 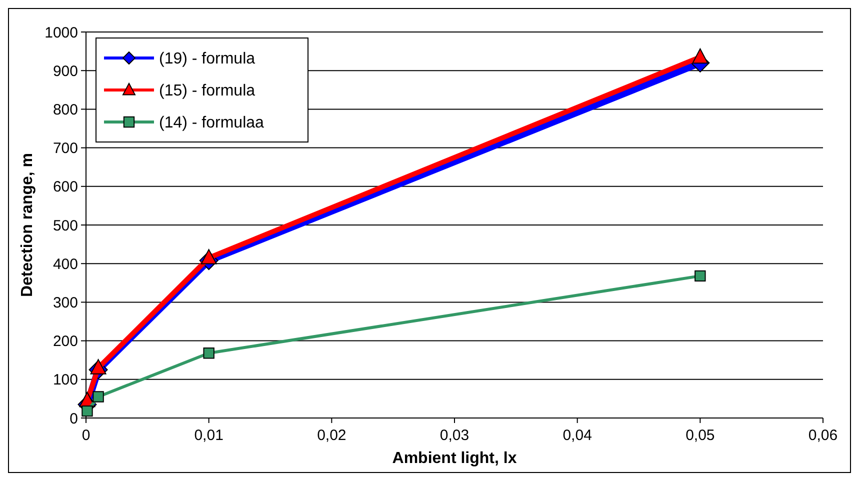 I want to click on x-tick-label: 0,05, so click(x=700, y=435).